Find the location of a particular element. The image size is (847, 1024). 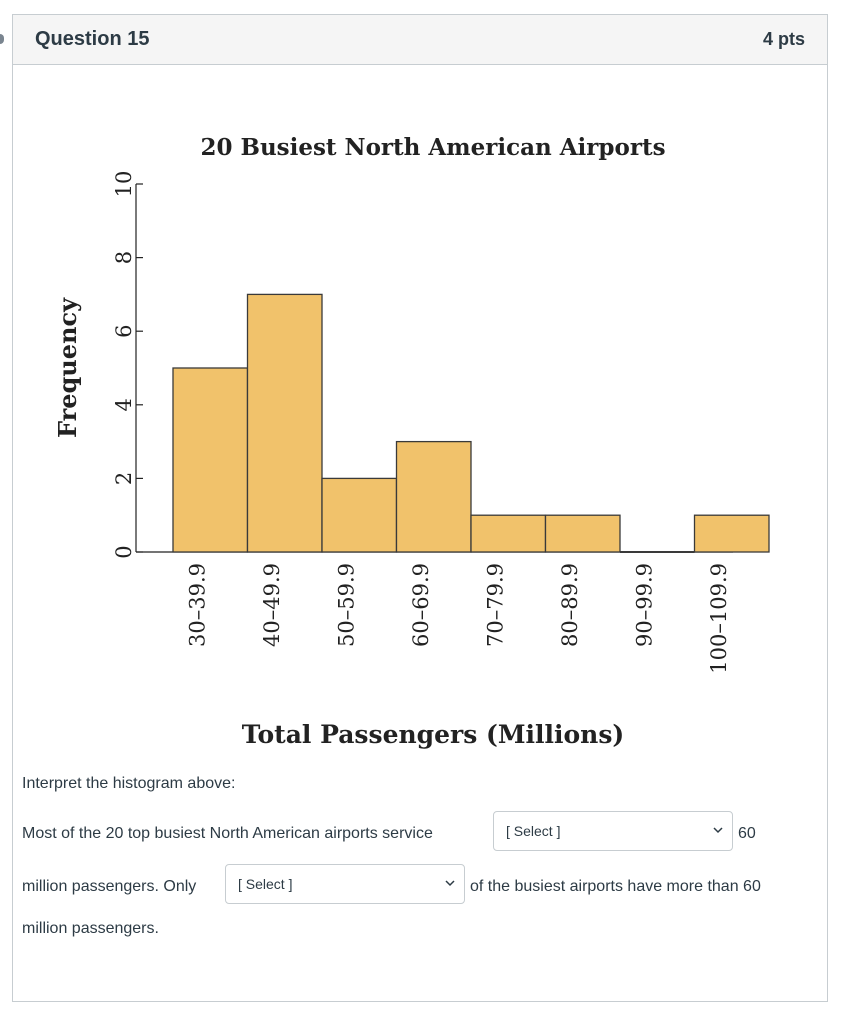

prompt-text: Interpret the histogram above: is located at coordinates (129, 783).